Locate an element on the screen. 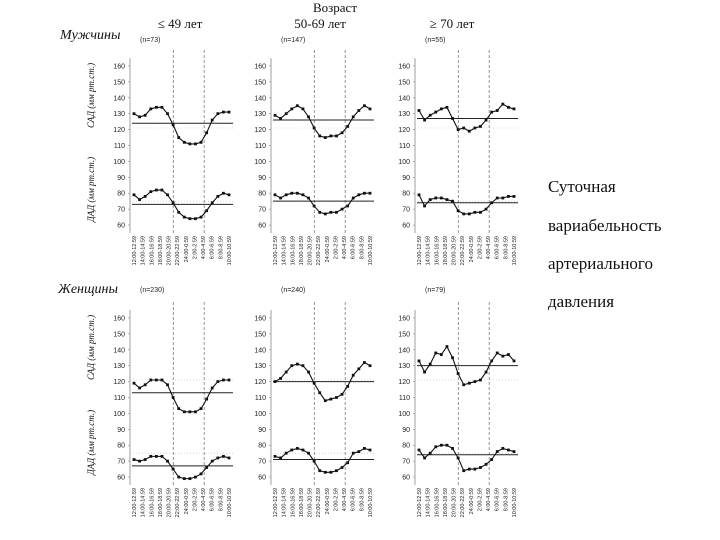  panel-5-ytick-label: 110 is located at coordinates (260, 398).